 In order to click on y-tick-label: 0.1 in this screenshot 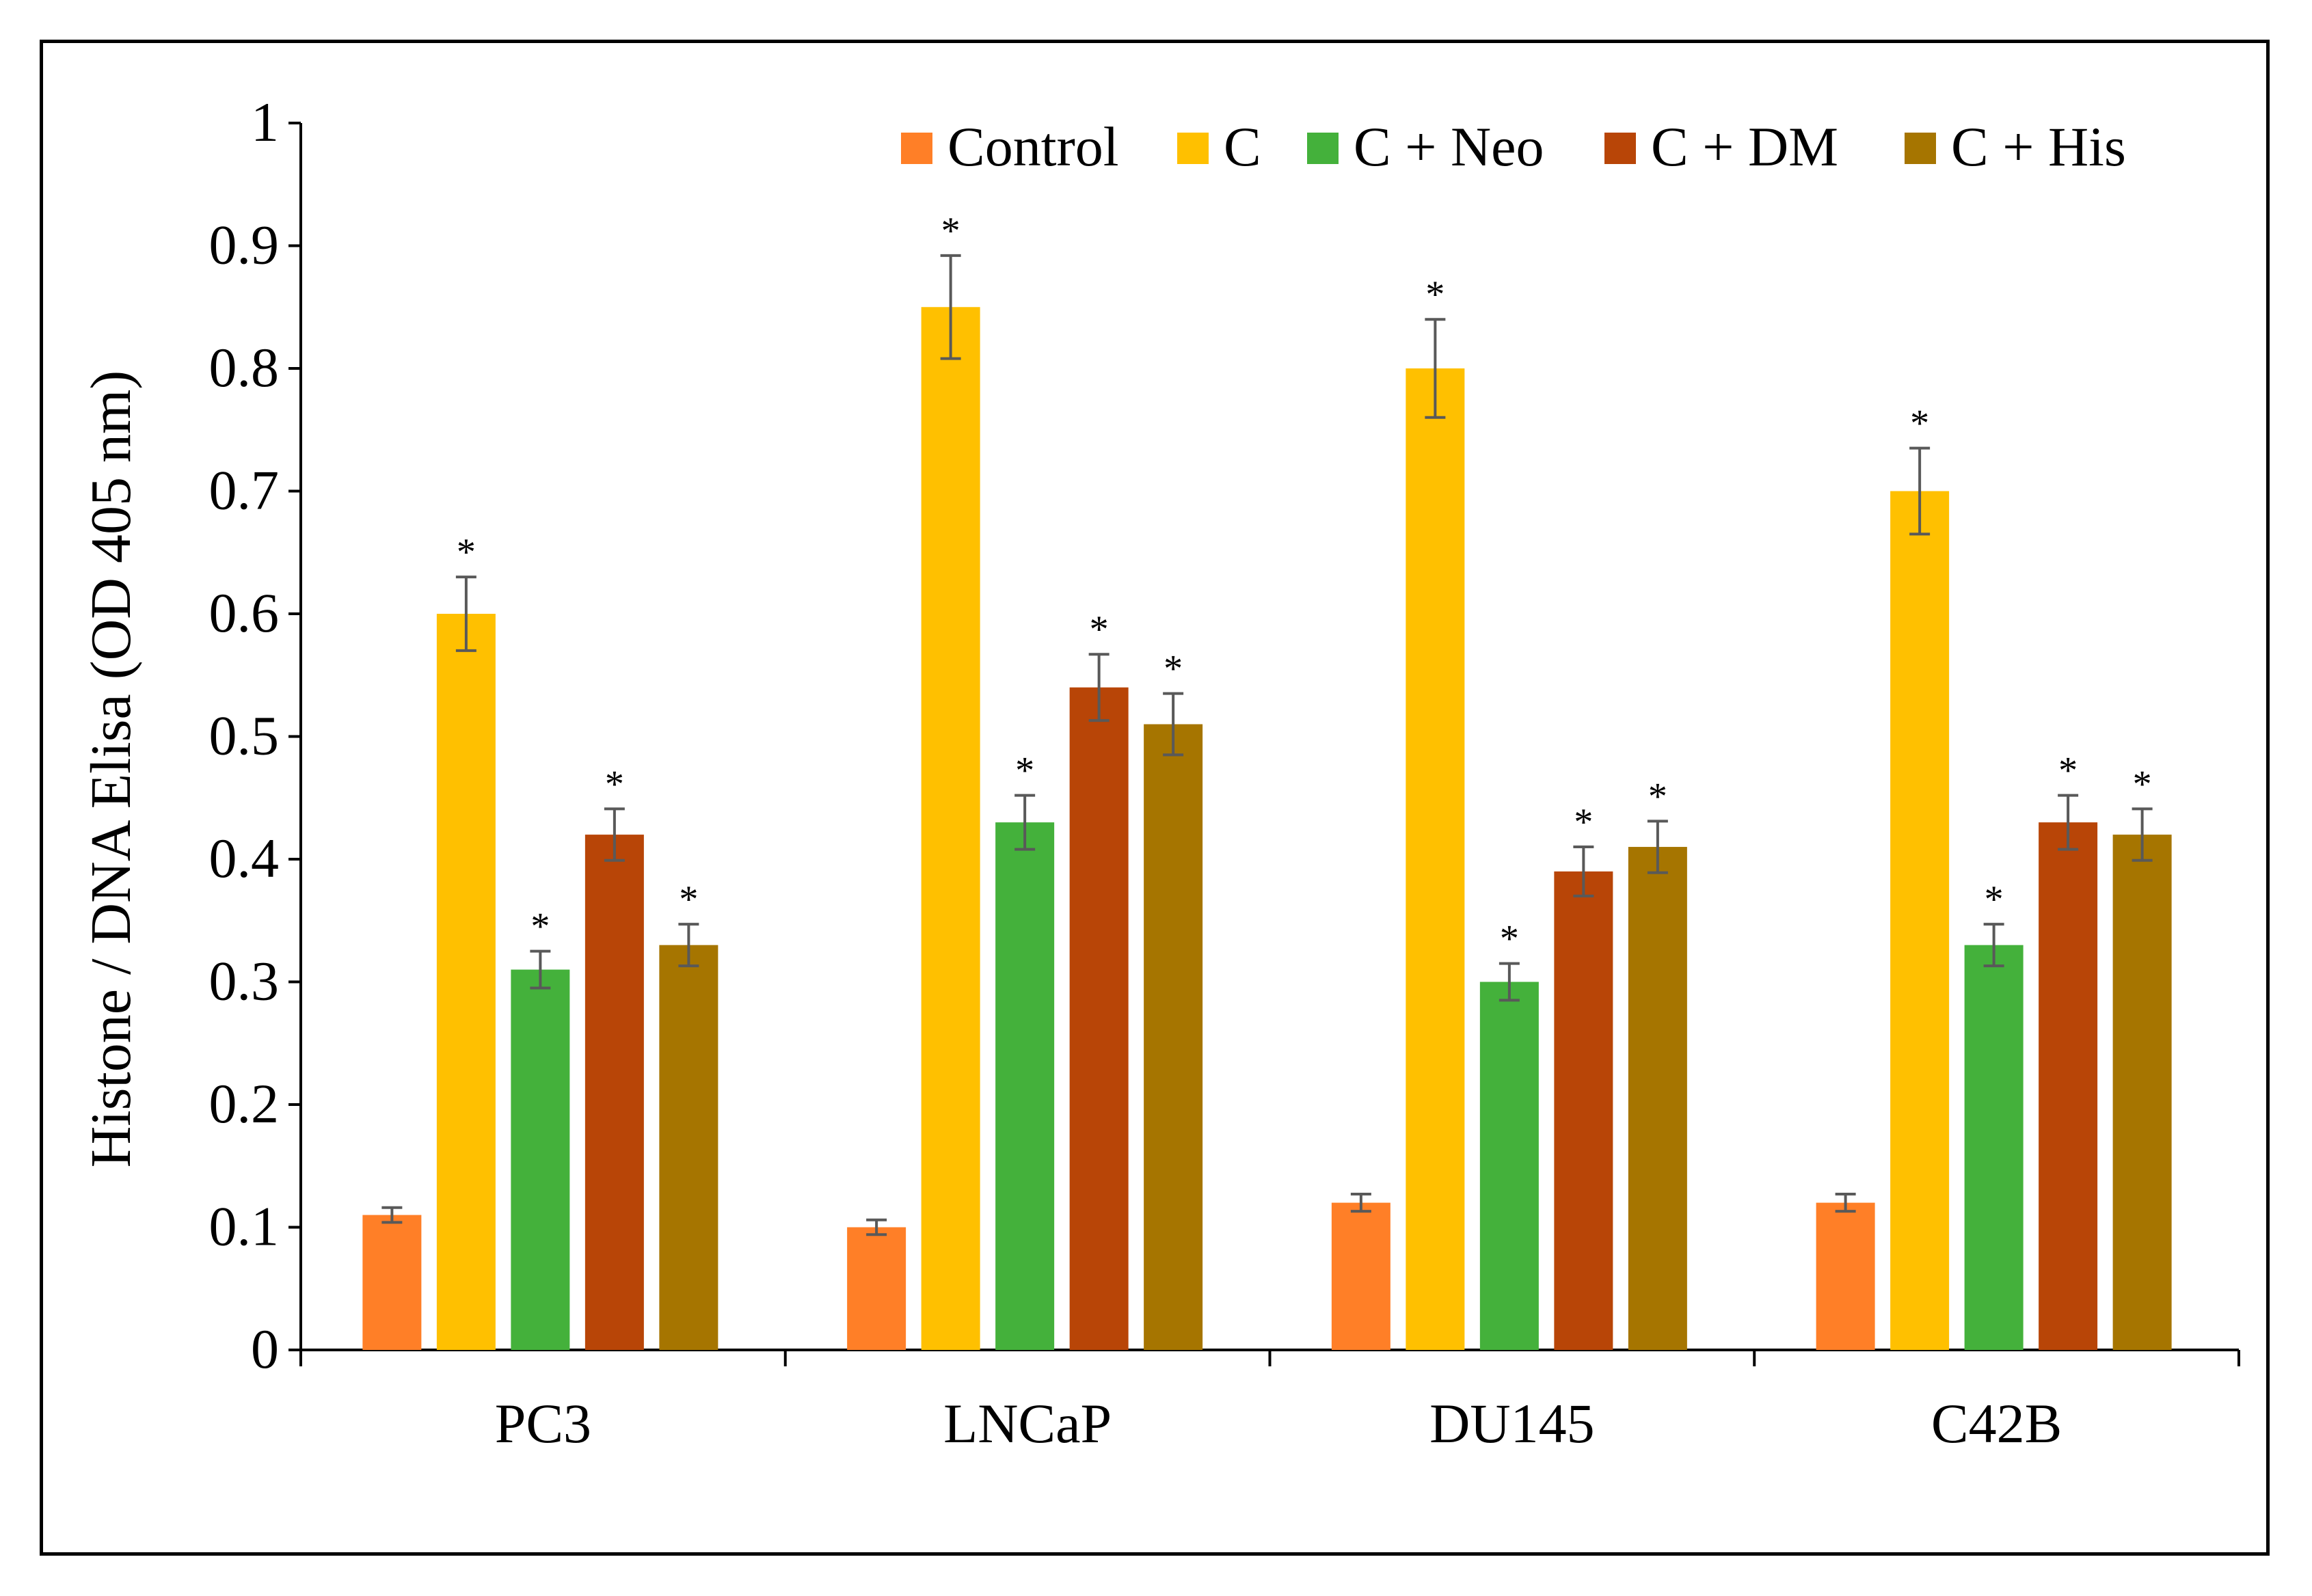, I will do `click(244, 1226)`.